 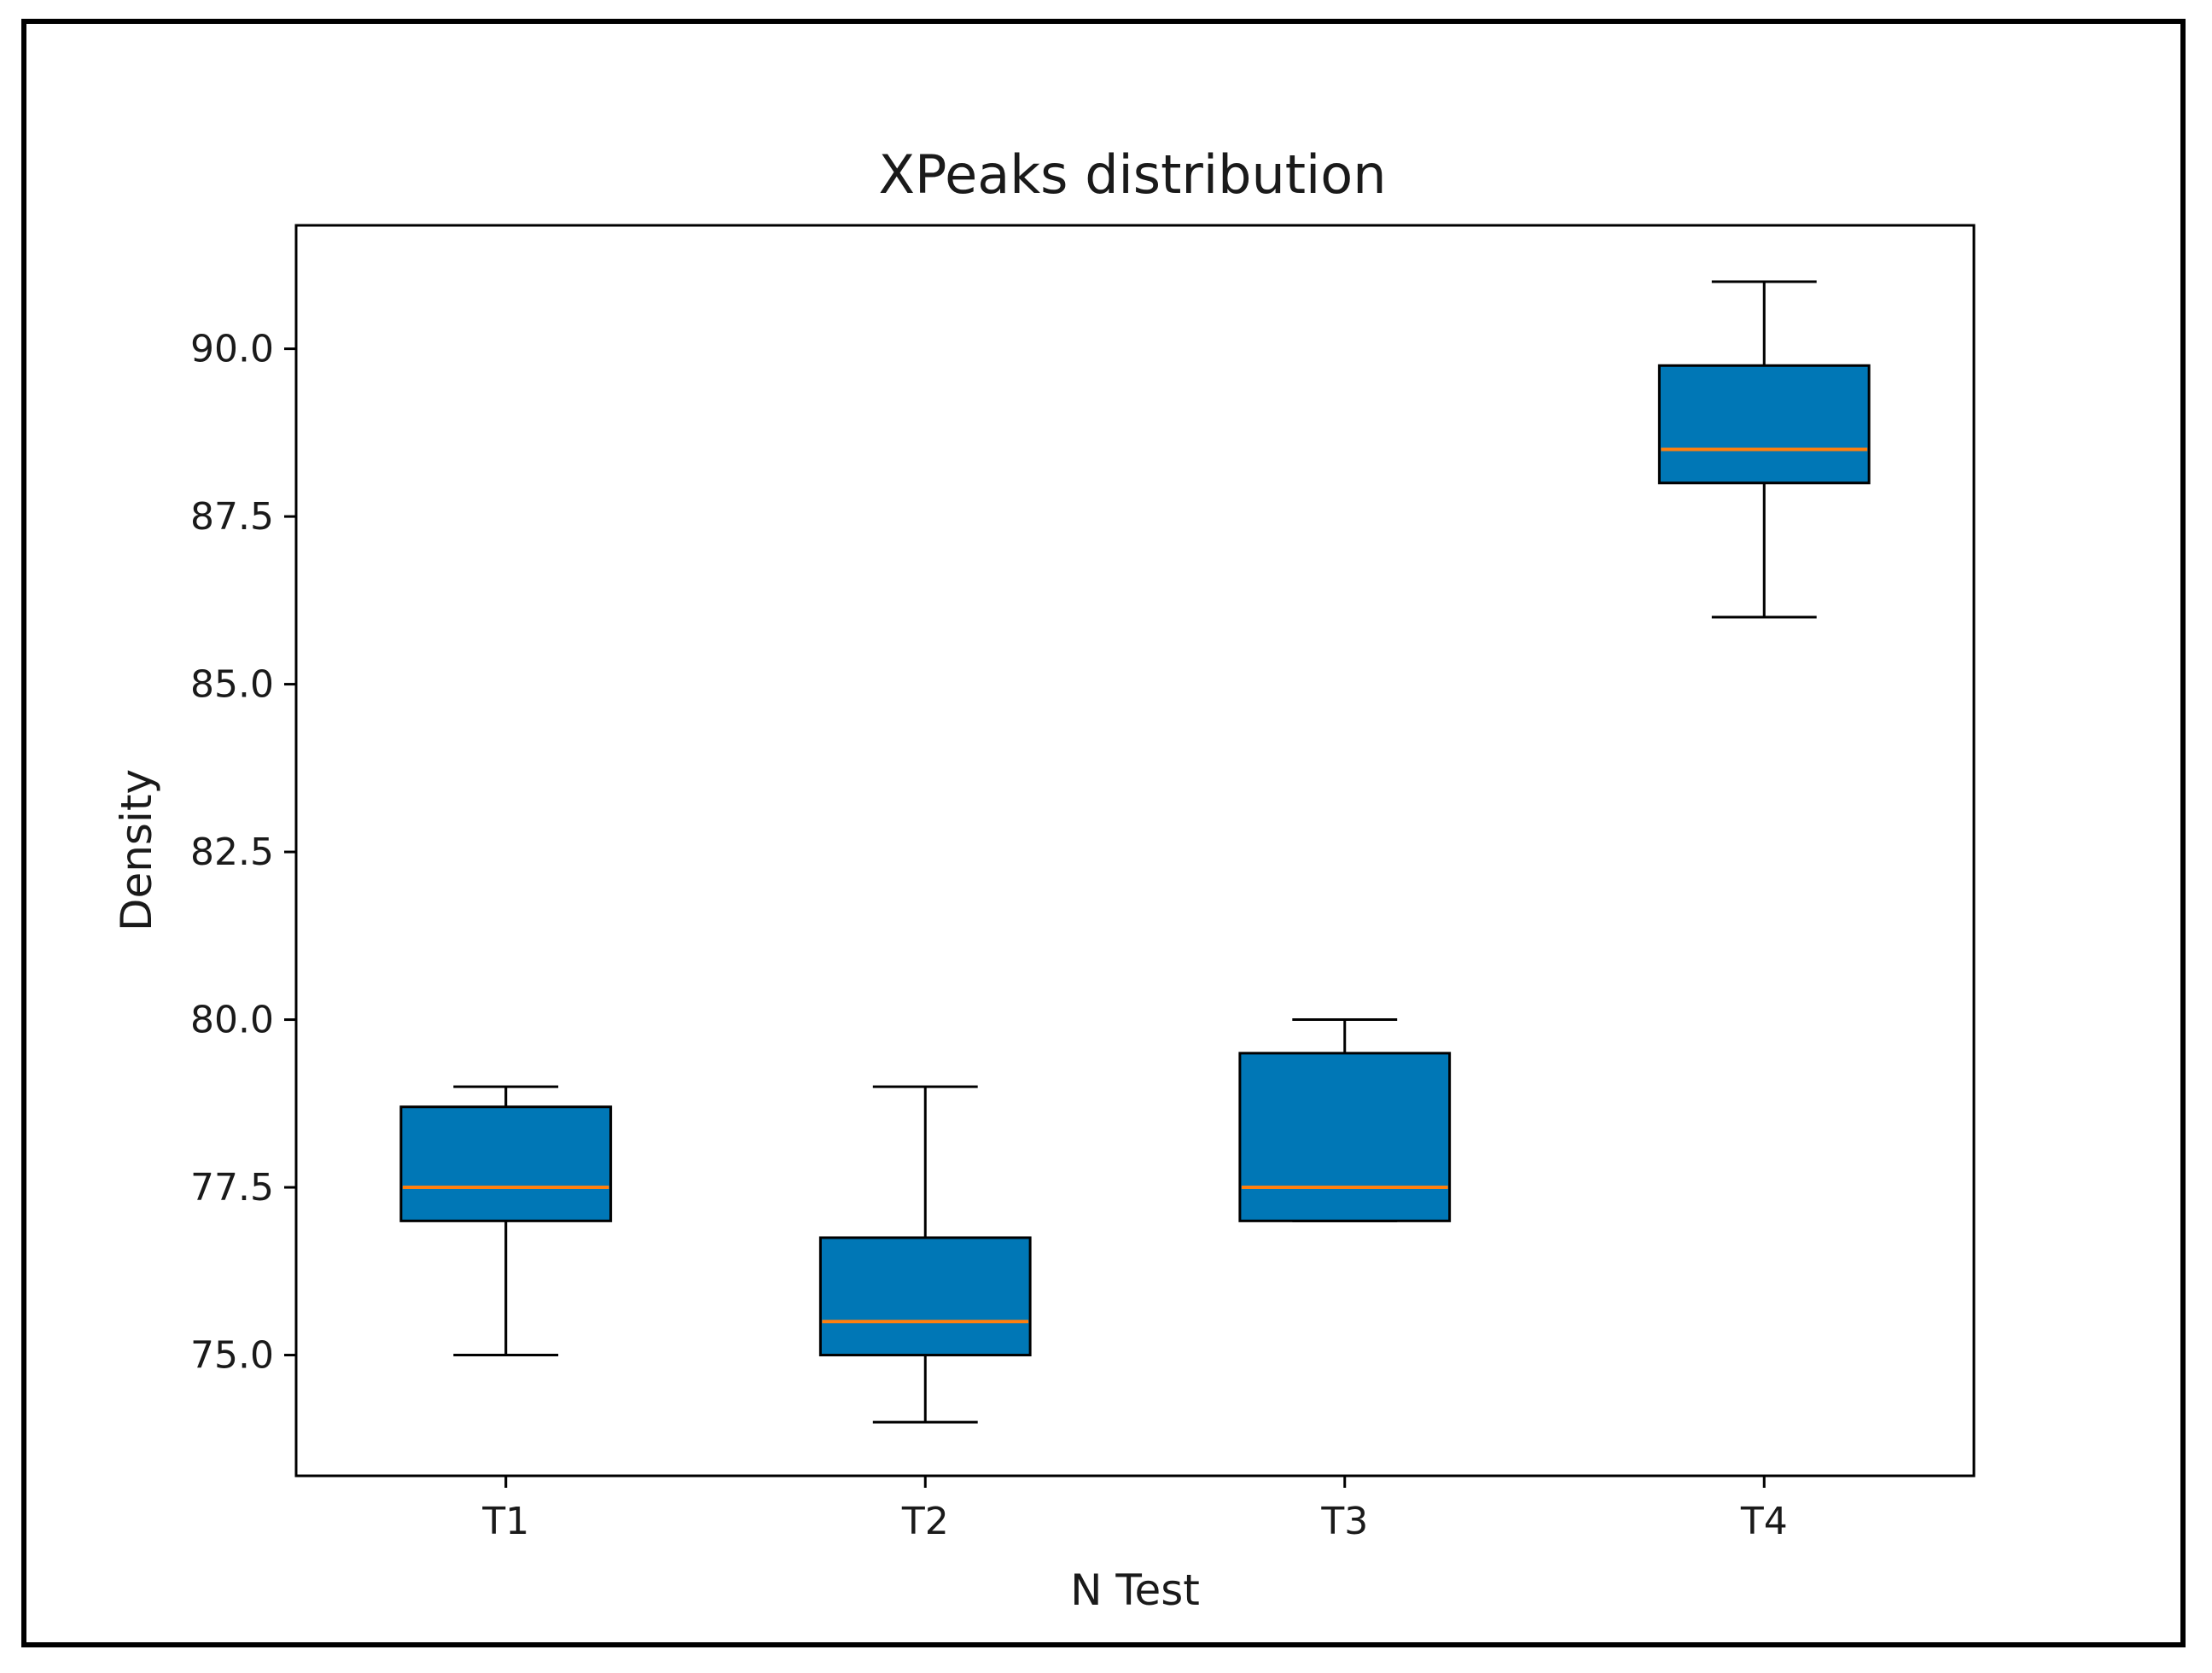 I want to click on x-tick-label-t1: T1, so click(x=505, y=1521).